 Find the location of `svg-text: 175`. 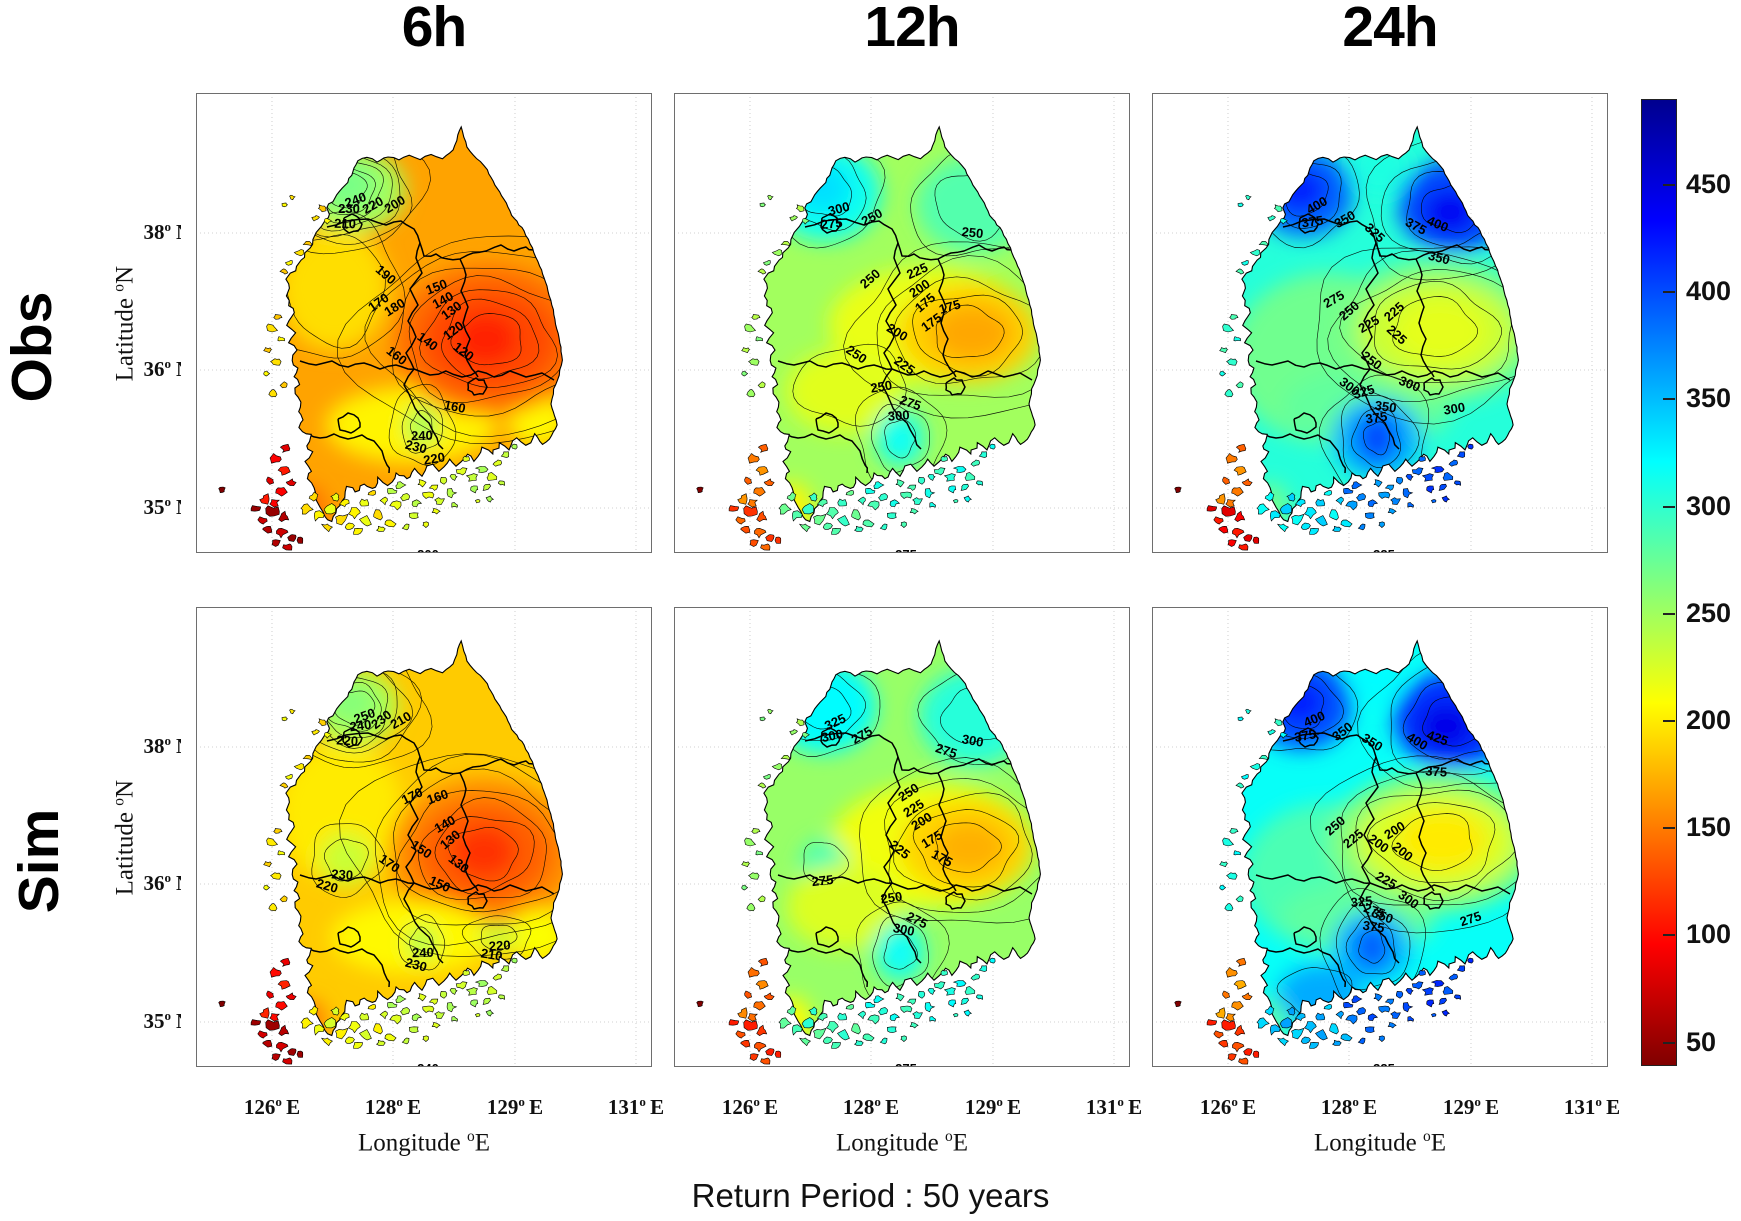

svg-text: 175 is located at coordinates (949, 306).